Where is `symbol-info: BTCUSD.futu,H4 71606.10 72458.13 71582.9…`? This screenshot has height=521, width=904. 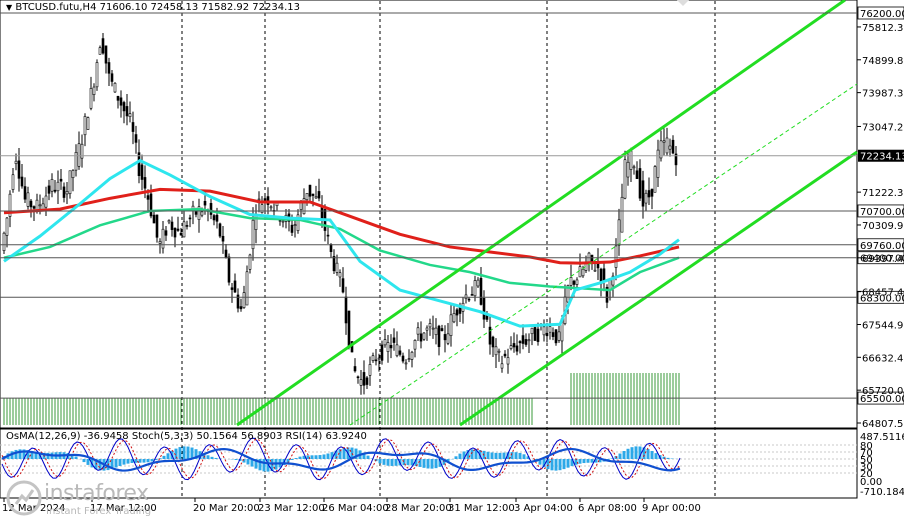 symbol-info: BTCUSD.futu,H4 71606.10 72458.13 71582.9… is located at coordinates (158, 7).